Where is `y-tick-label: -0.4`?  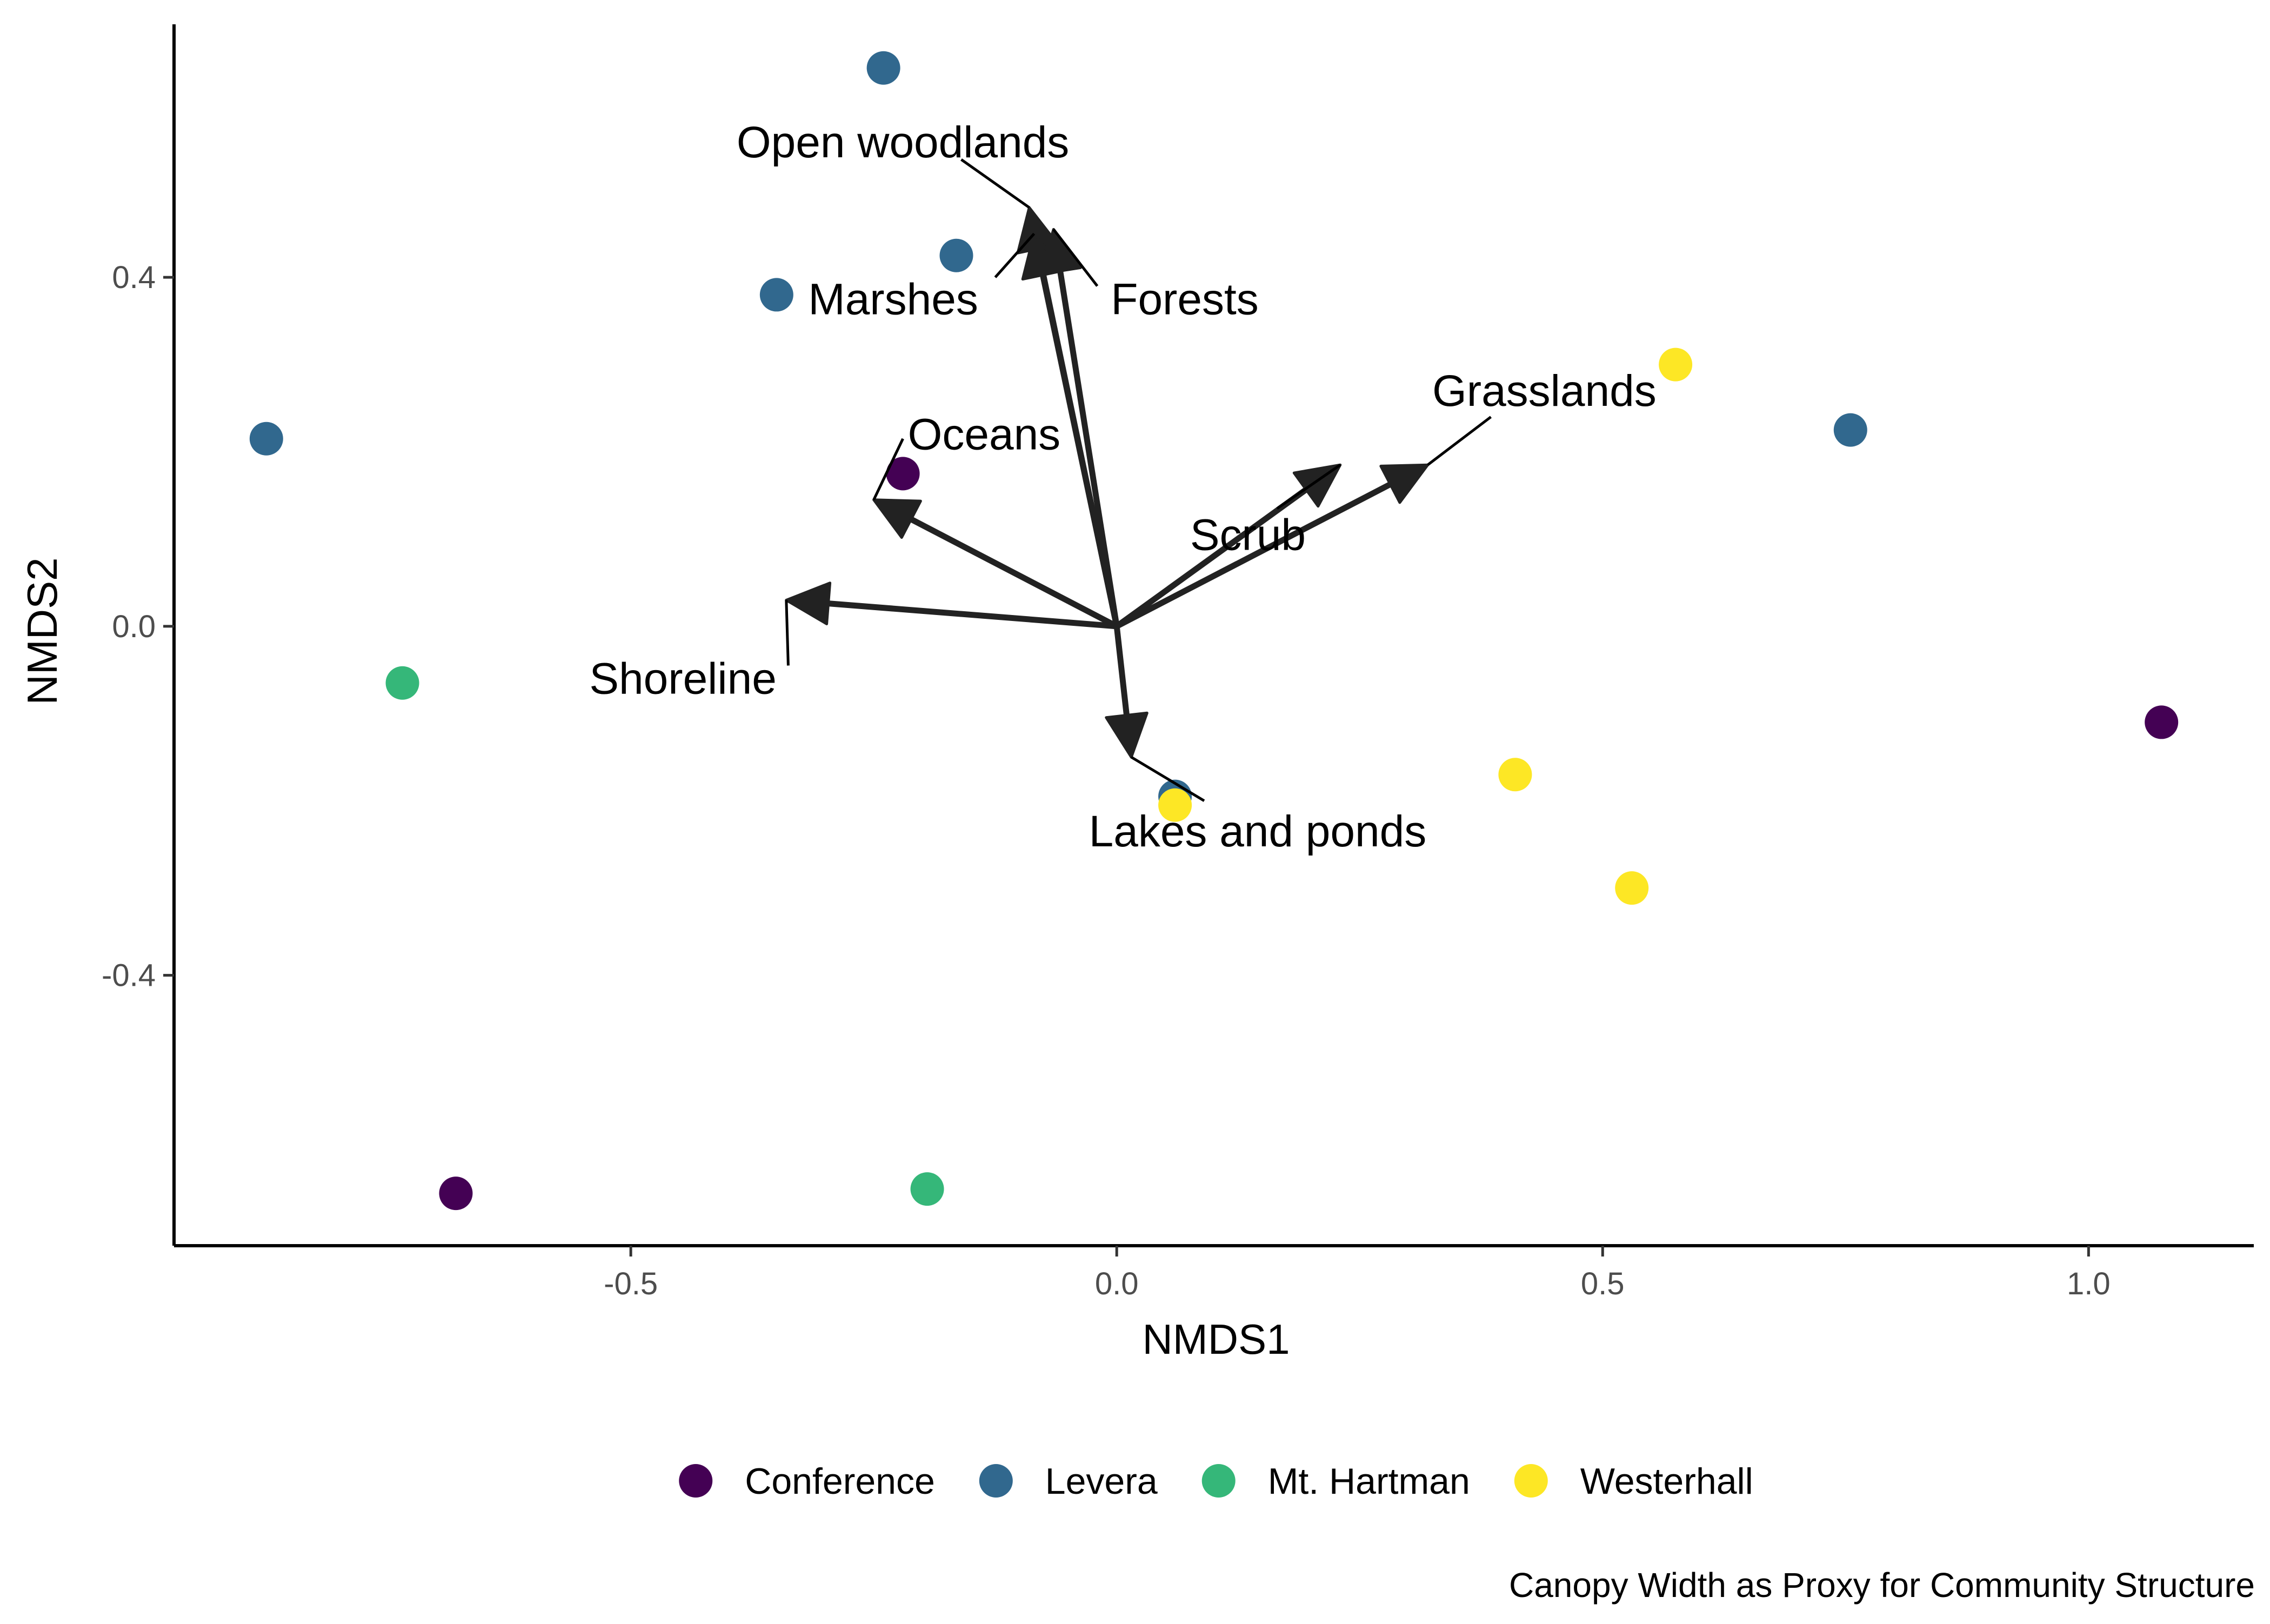 y-tick-label: -0.4 is located at coordinates (129, 976).